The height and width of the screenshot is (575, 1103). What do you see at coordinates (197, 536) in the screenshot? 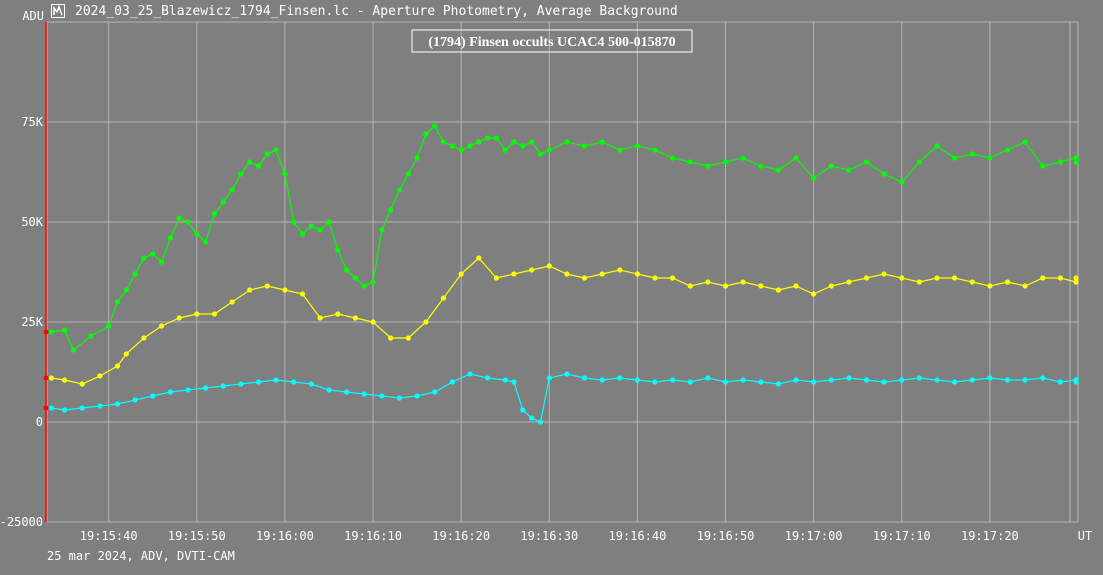
I see `x-tick-label: 19:15:50` at bounding box center [197, 536].